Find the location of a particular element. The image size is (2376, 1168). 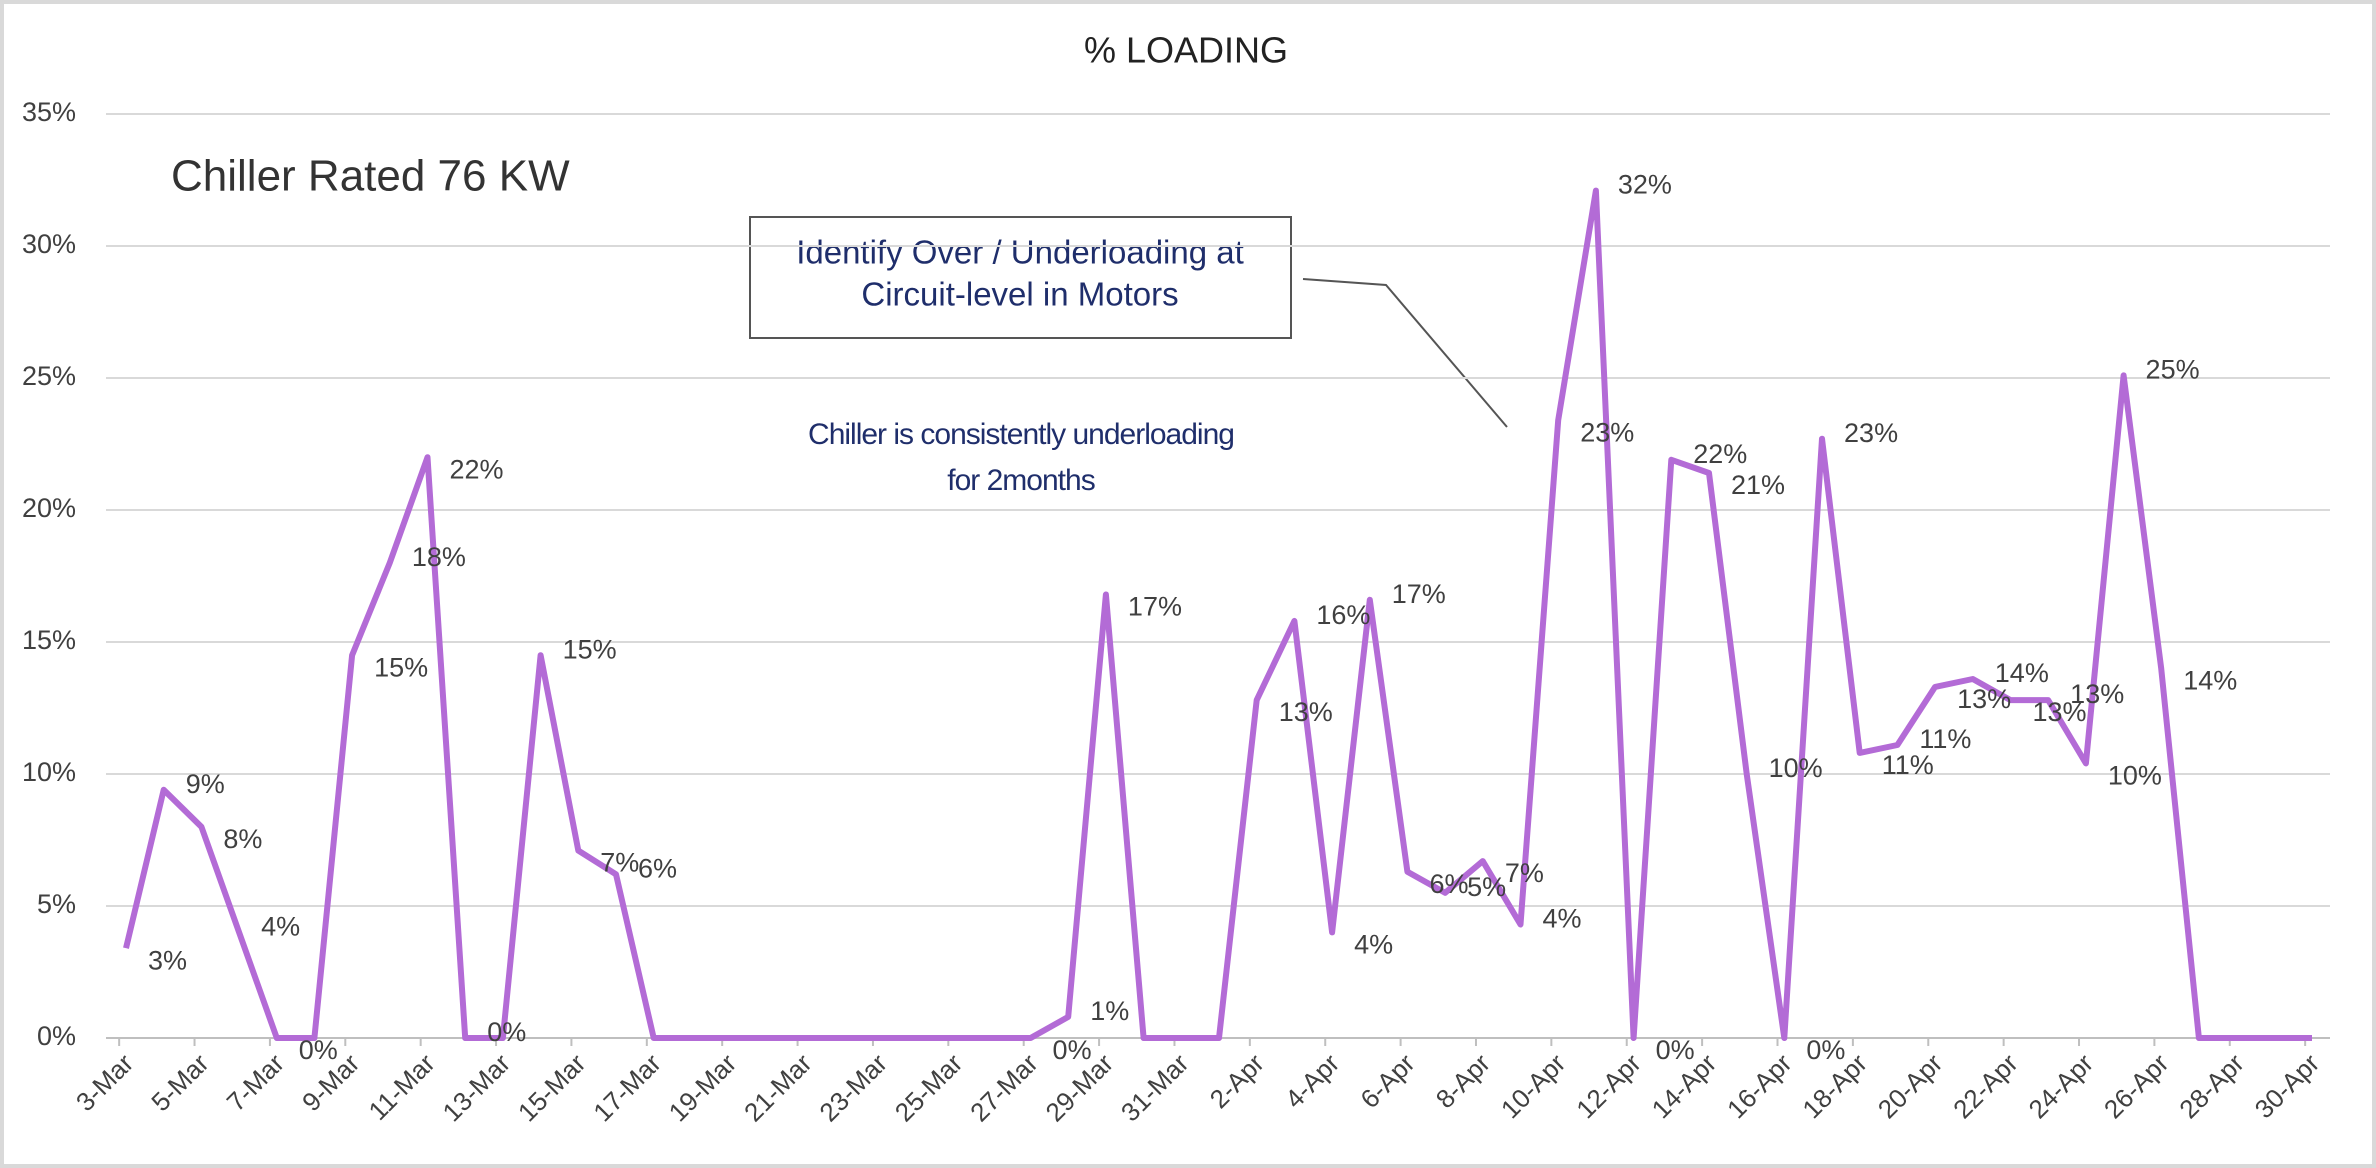

y-tick-label: 30% is located at coordinates (49, 244).